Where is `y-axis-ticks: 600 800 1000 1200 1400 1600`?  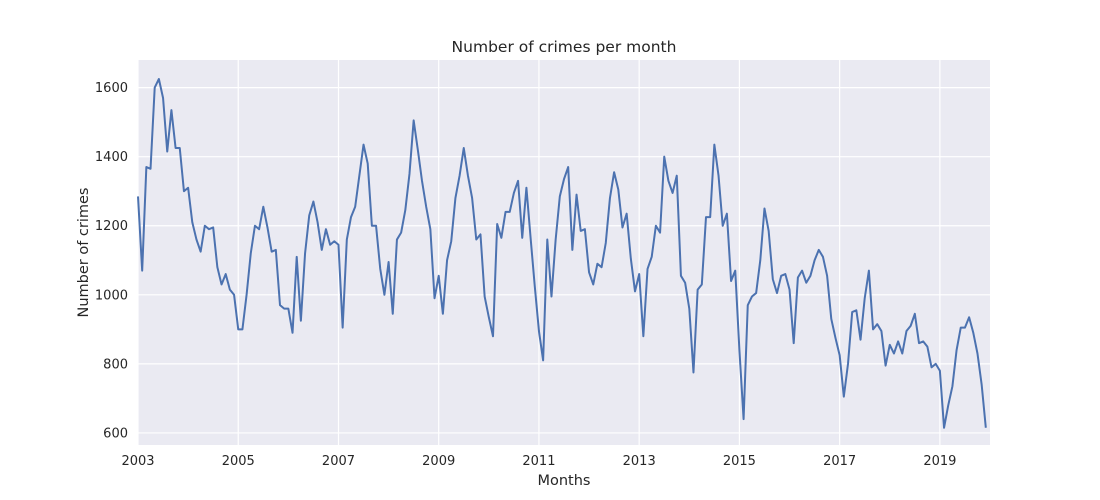 y-axis-ticks: 600 800 1000 1200 1400 1600 is located at coordinates (111, 261).